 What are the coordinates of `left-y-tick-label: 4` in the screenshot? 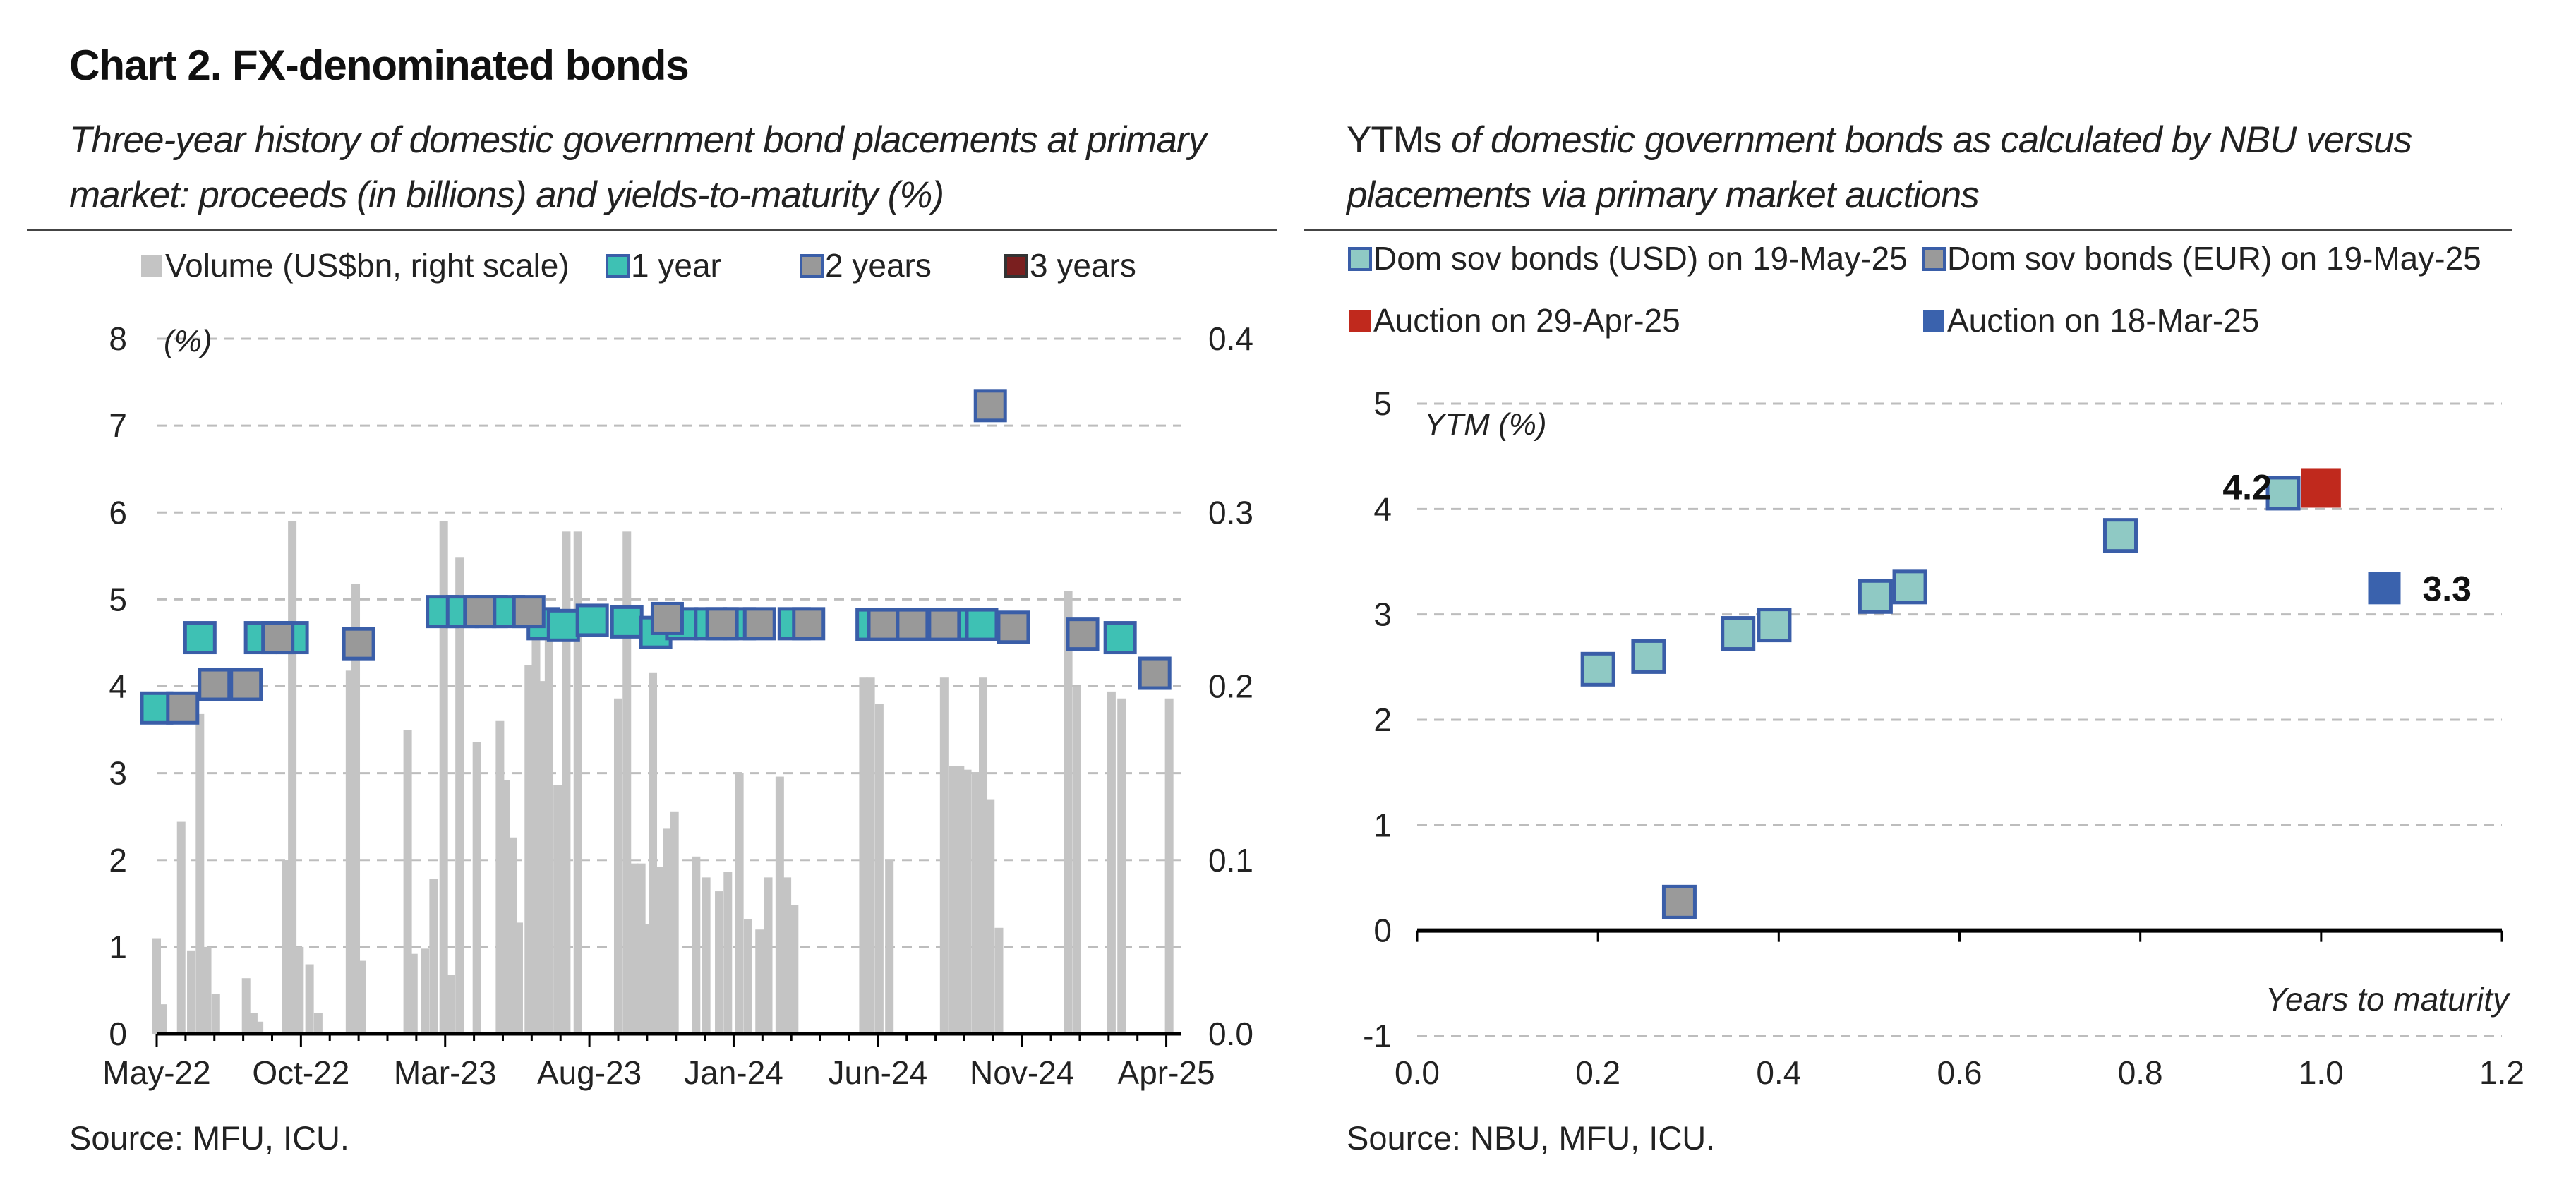 It's located at (118, 686).